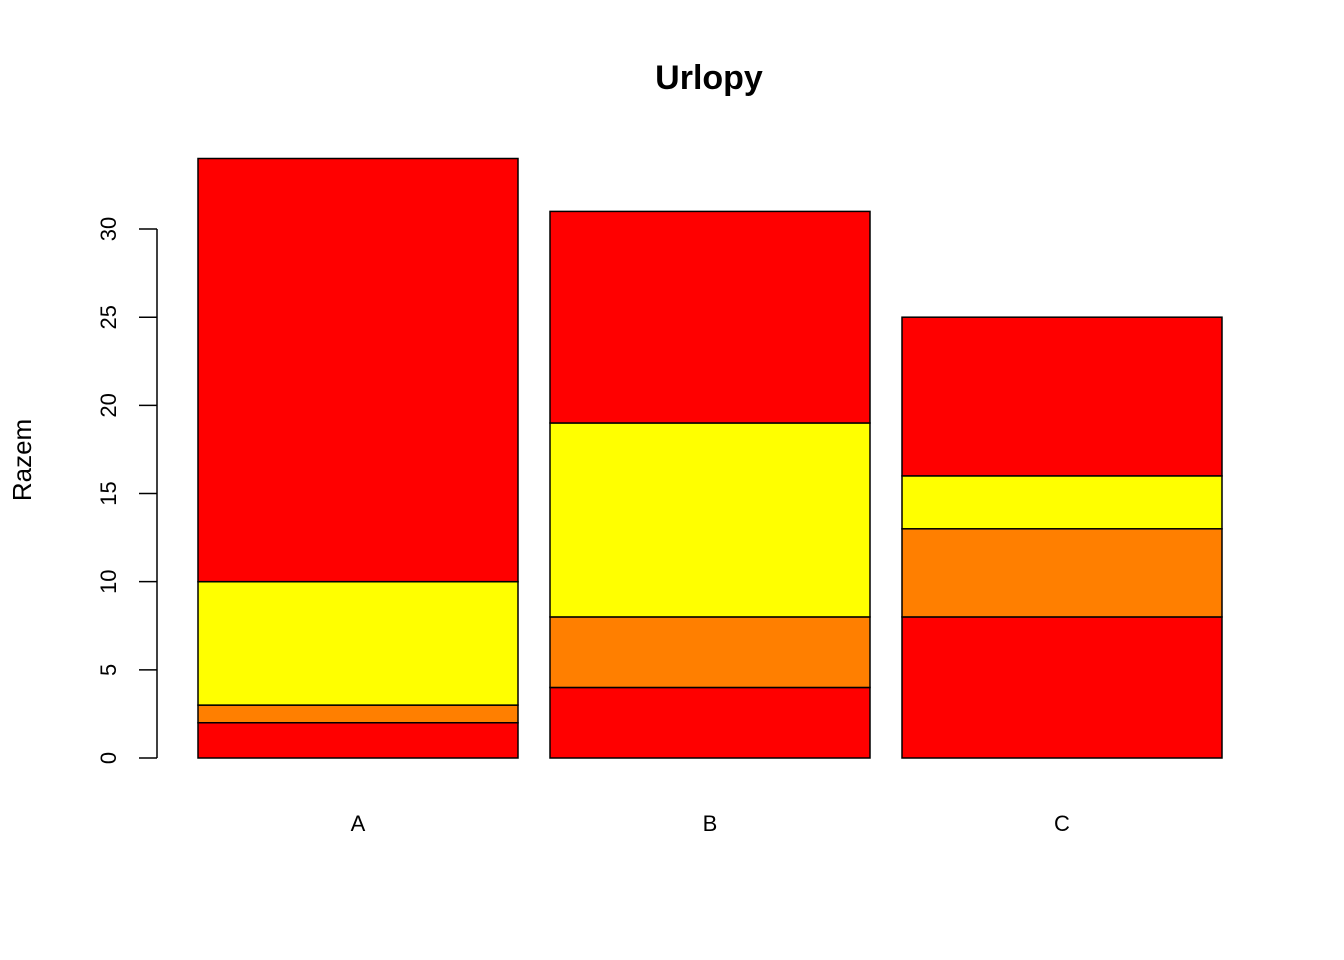 This screenshot has height=960, width=1344. What do you see at coordinates (108, 229) in the screenshot?
I see `y-tick-label: 30` at bounding box center [108, 229].